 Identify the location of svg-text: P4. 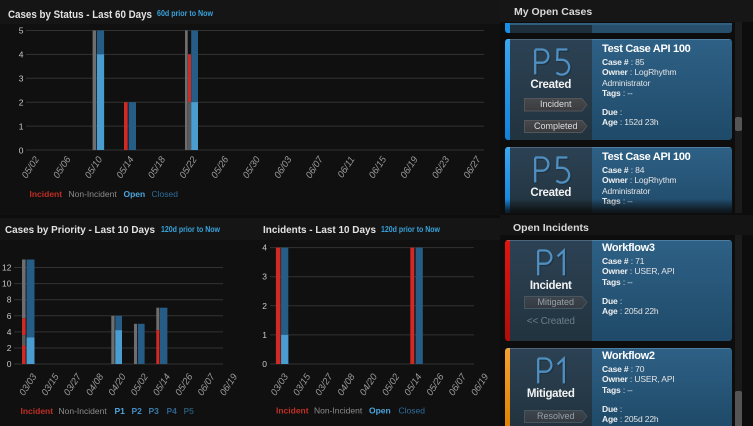
(172, 411).